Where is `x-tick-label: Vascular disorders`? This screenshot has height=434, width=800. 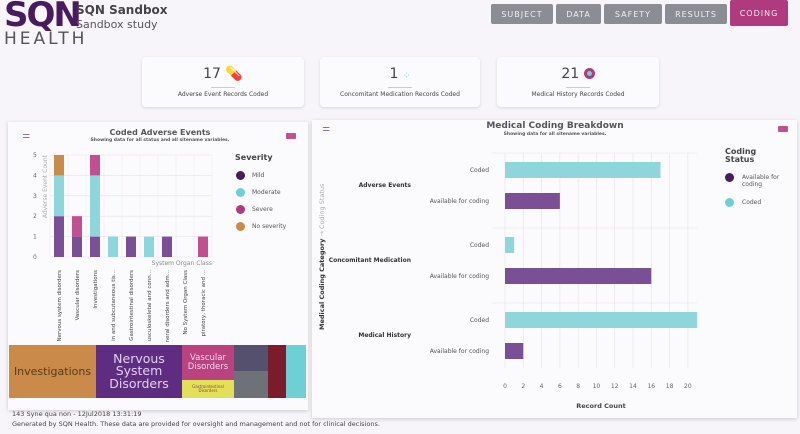 x-tick-label: Vascular disorders is located at coordinates (78, 295).